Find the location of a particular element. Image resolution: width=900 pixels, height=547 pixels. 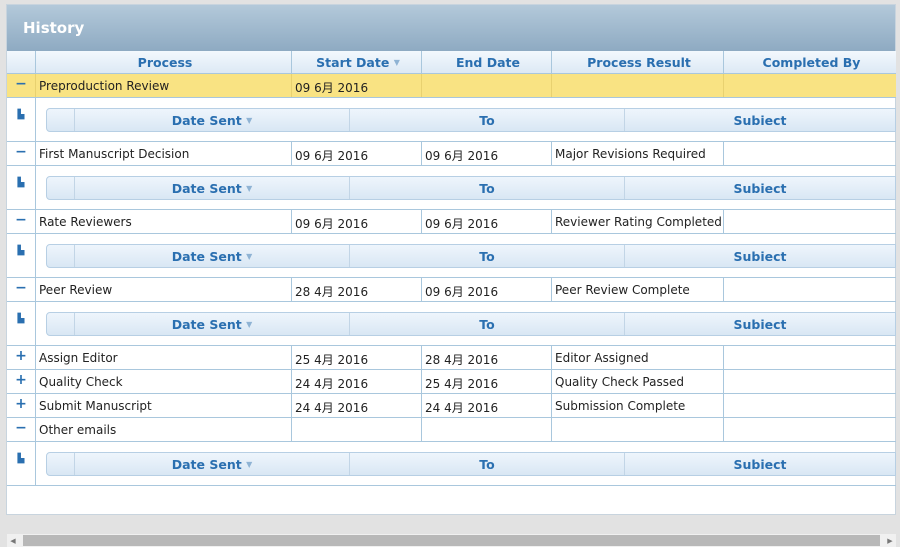

horizontal-scrollbar: ◀ ▶ is located at coordinates (451, 540).